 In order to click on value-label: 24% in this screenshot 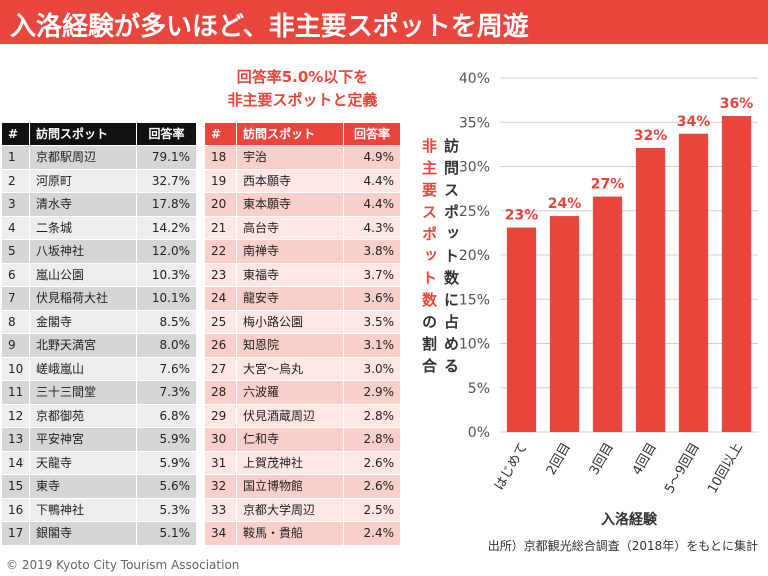, I will do `click(565, 204)`.